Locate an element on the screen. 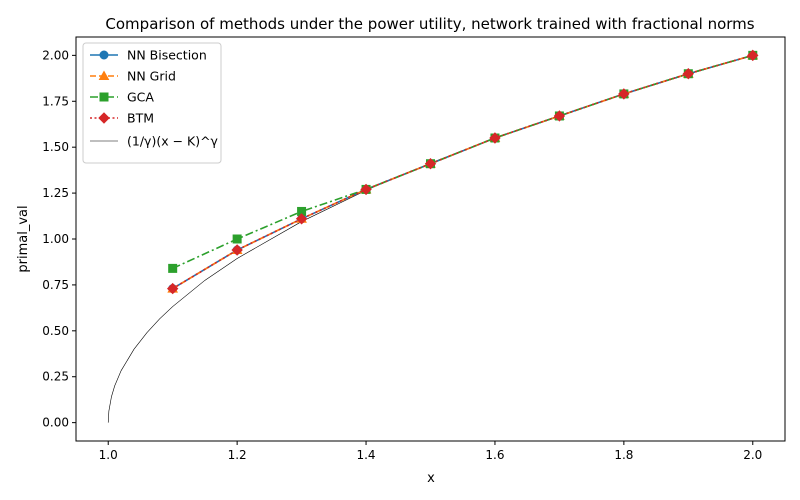 This screenshot has width=800, height=500. y-axis: 0.00 0.25 0.50 0.75 1.00 1.25 1.50 1.75 2.00 is located at coordinates (59, 239).